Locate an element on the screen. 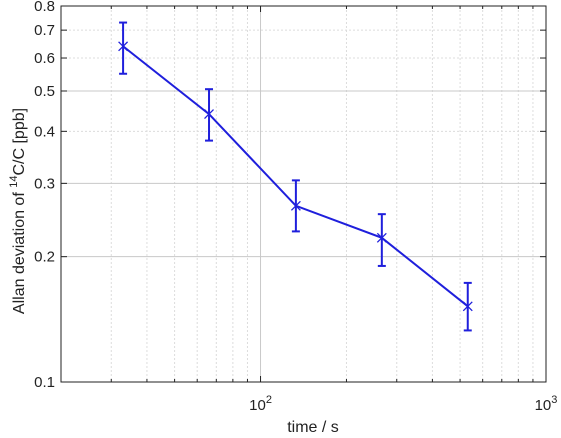  y-tick-label: 0.5 is located at coordinates (44, 91).